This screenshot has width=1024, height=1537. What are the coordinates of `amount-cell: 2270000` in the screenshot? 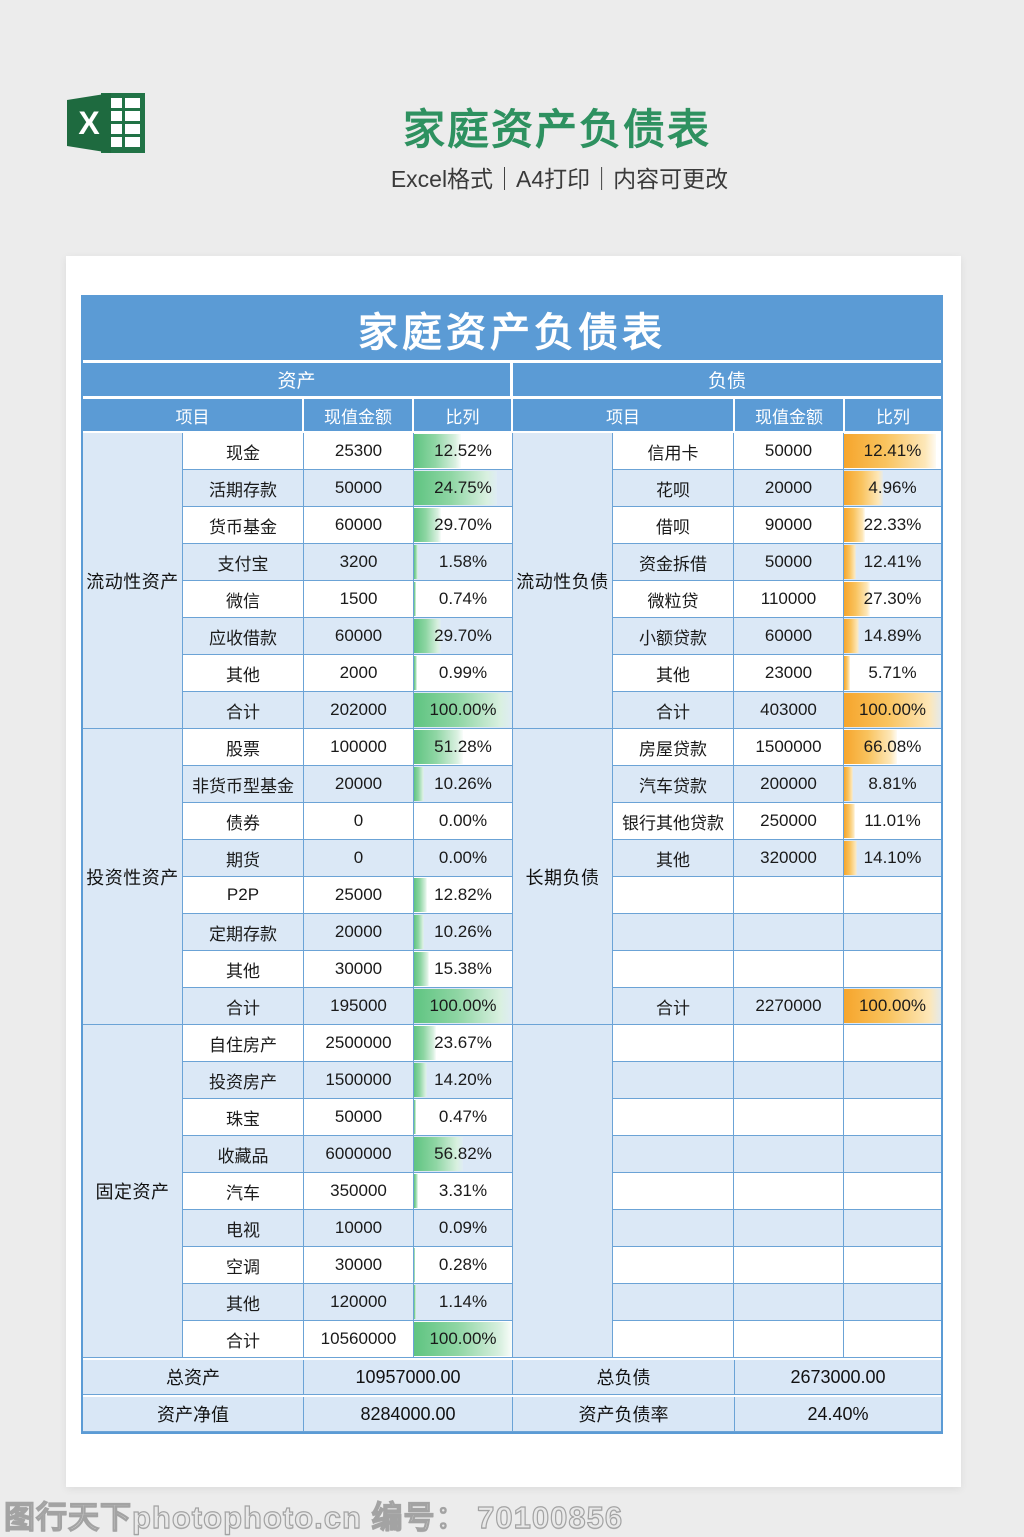 It's located at (789, 1006).